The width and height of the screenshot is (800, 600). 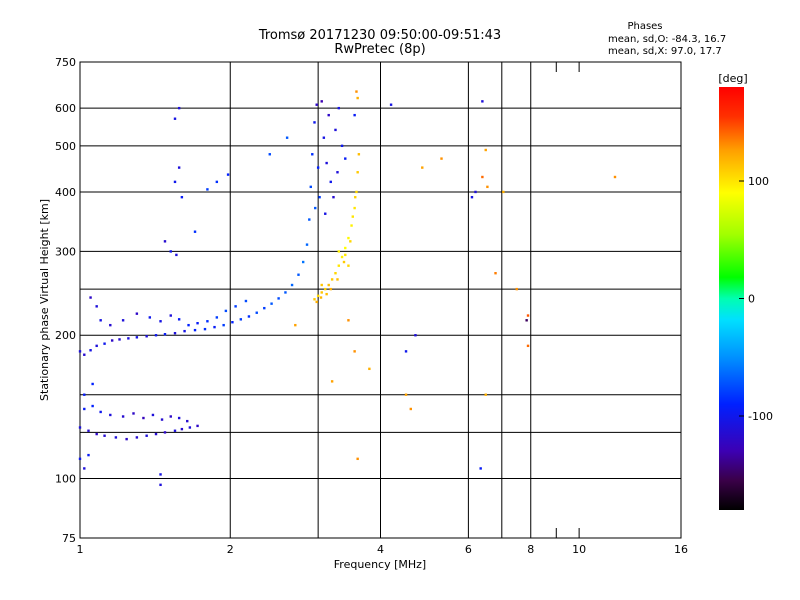 I want to click on colorbar: [deg] 100 0 -100, so click(x=745, y=291).